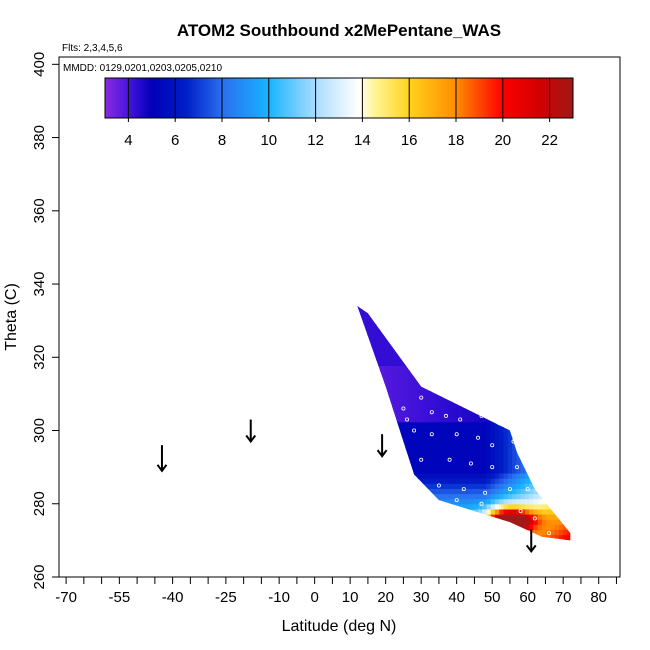  Describe the element at coordinates (175, 140) in the screenshot. I see `colorbar-tick-label: 6` at that location.